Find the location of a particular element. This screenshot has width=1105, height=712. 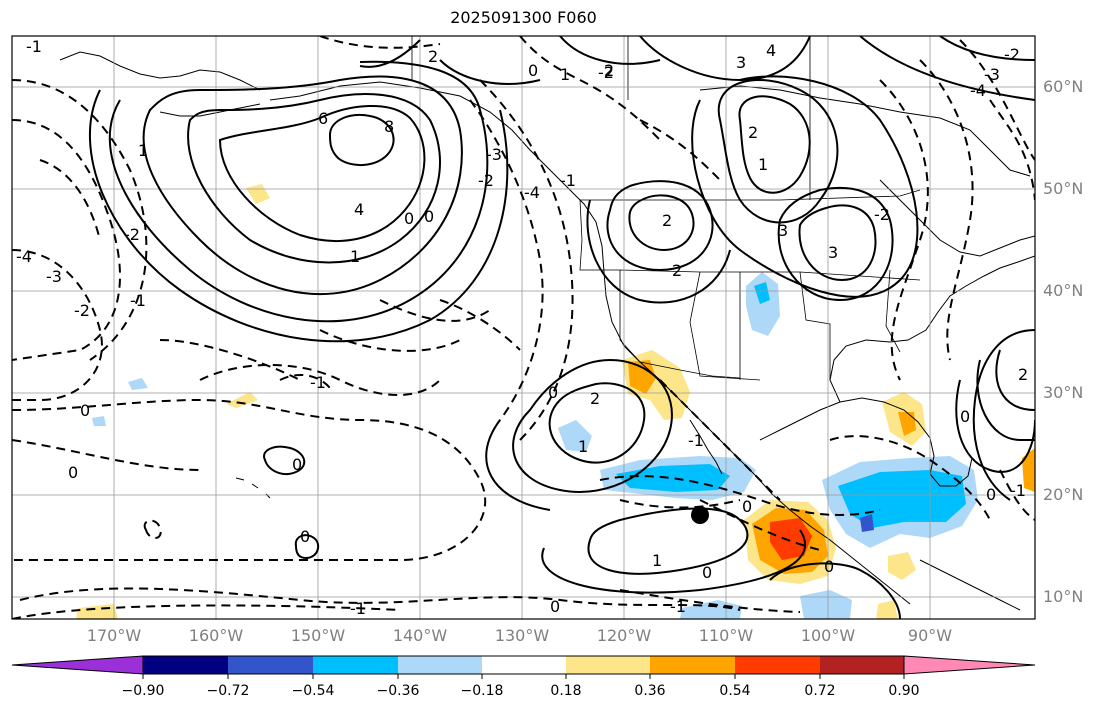

contour-label: 8 is located at coordinates (389, 126).